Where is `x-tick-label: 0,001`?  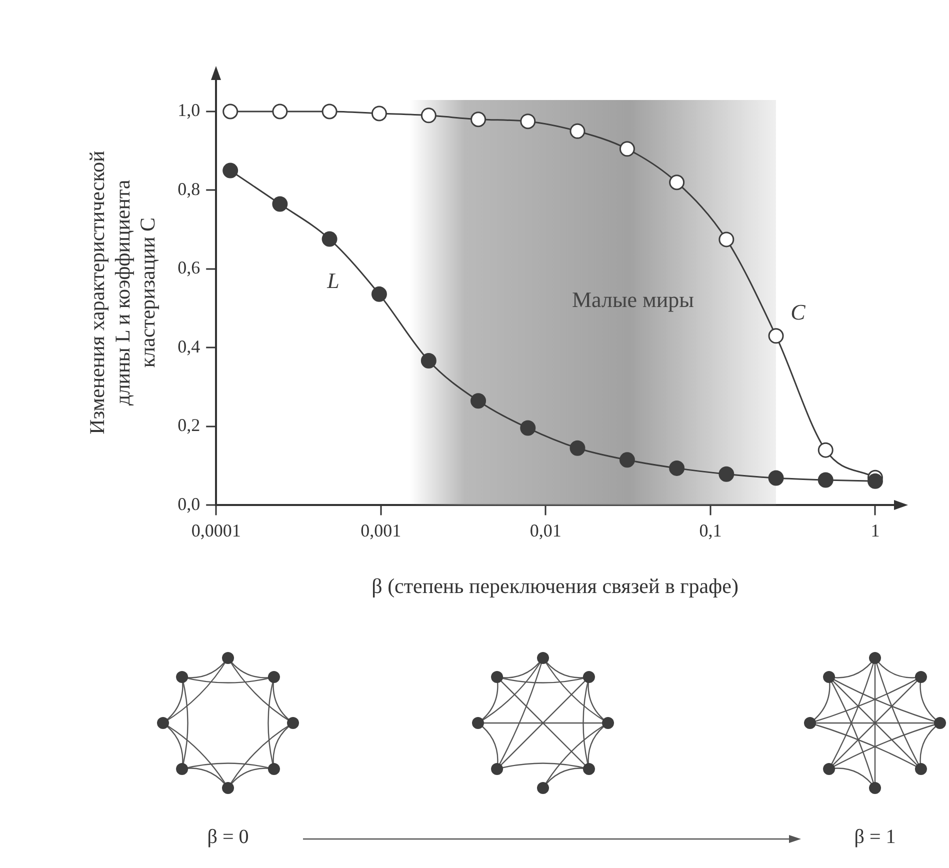
x-tick-label: 0,001 is located at coordinates (381, 530).